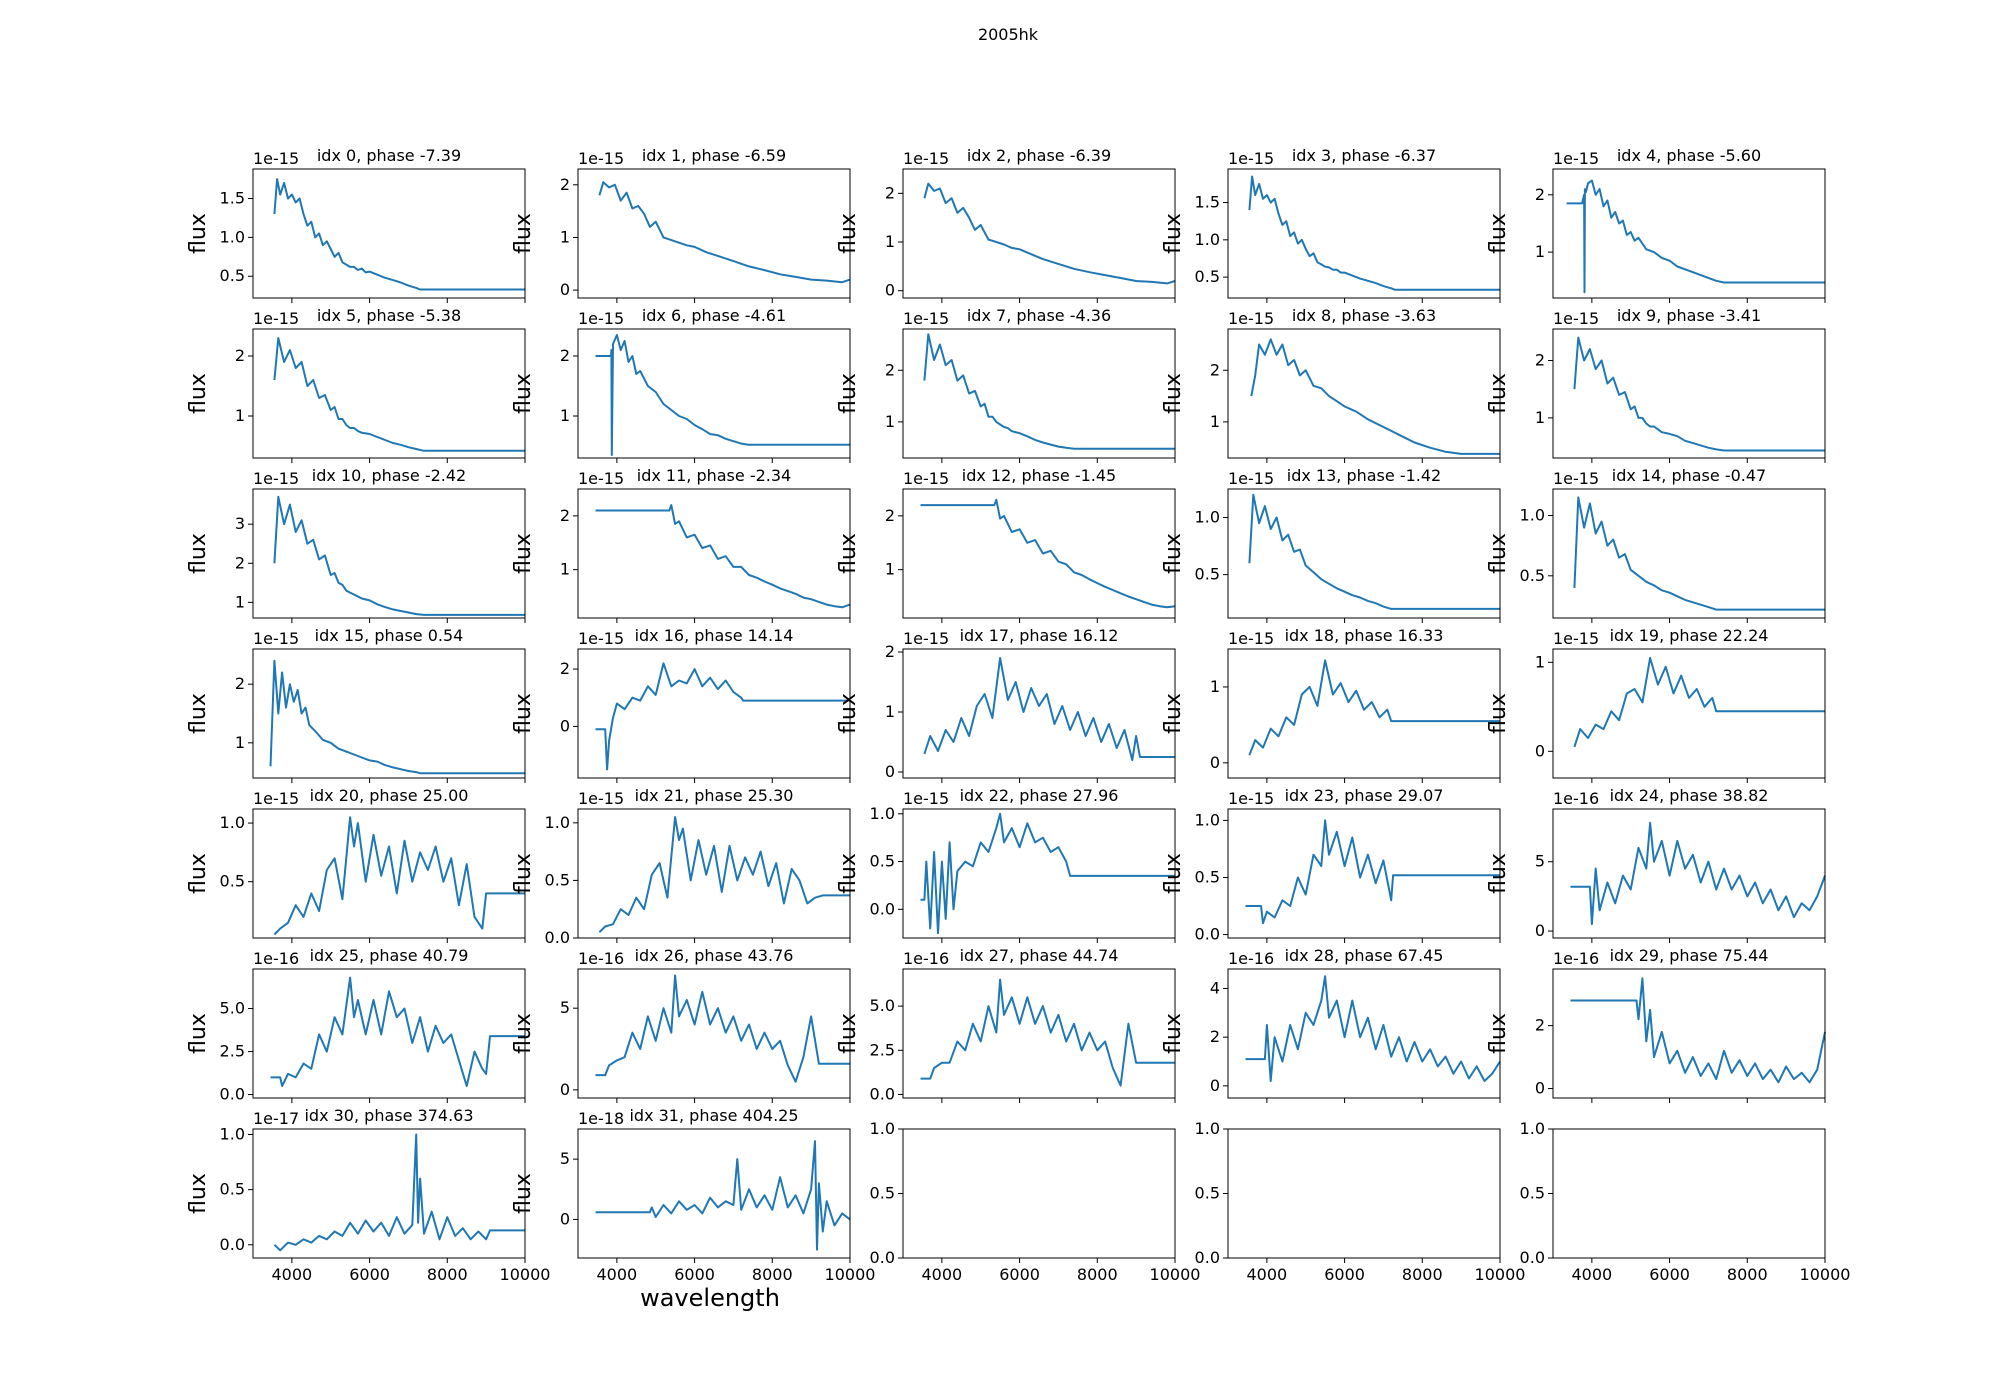 The image size is (2000, 1400). Describe the element at coordinates (1006, 704) in the screenshot. I see `subplot-17: 0 1 2 1e-15 idx 17, phase 16.12 flux` at that location.